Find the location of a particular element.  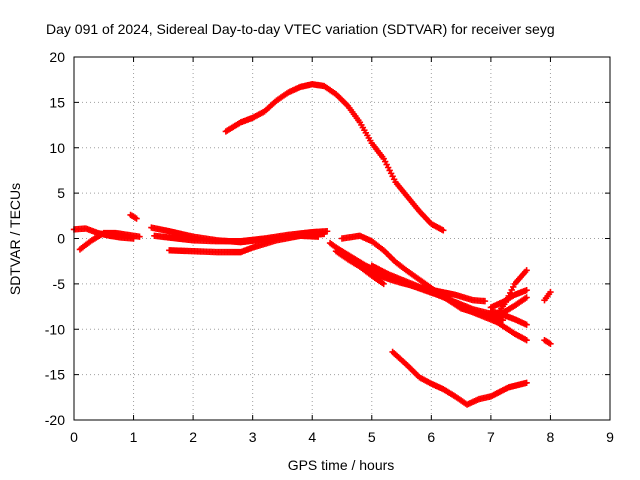

series-arc-early-b is located at coordinates (109, 241).